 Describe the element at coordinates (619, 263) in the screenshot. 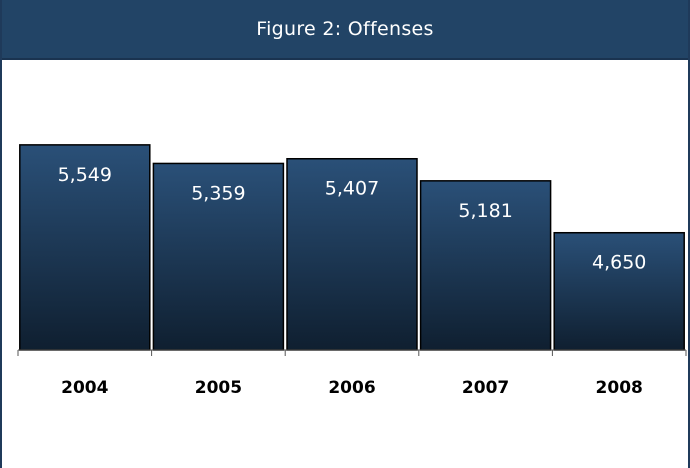

I see `bar-value-label: 4,650` at that location.